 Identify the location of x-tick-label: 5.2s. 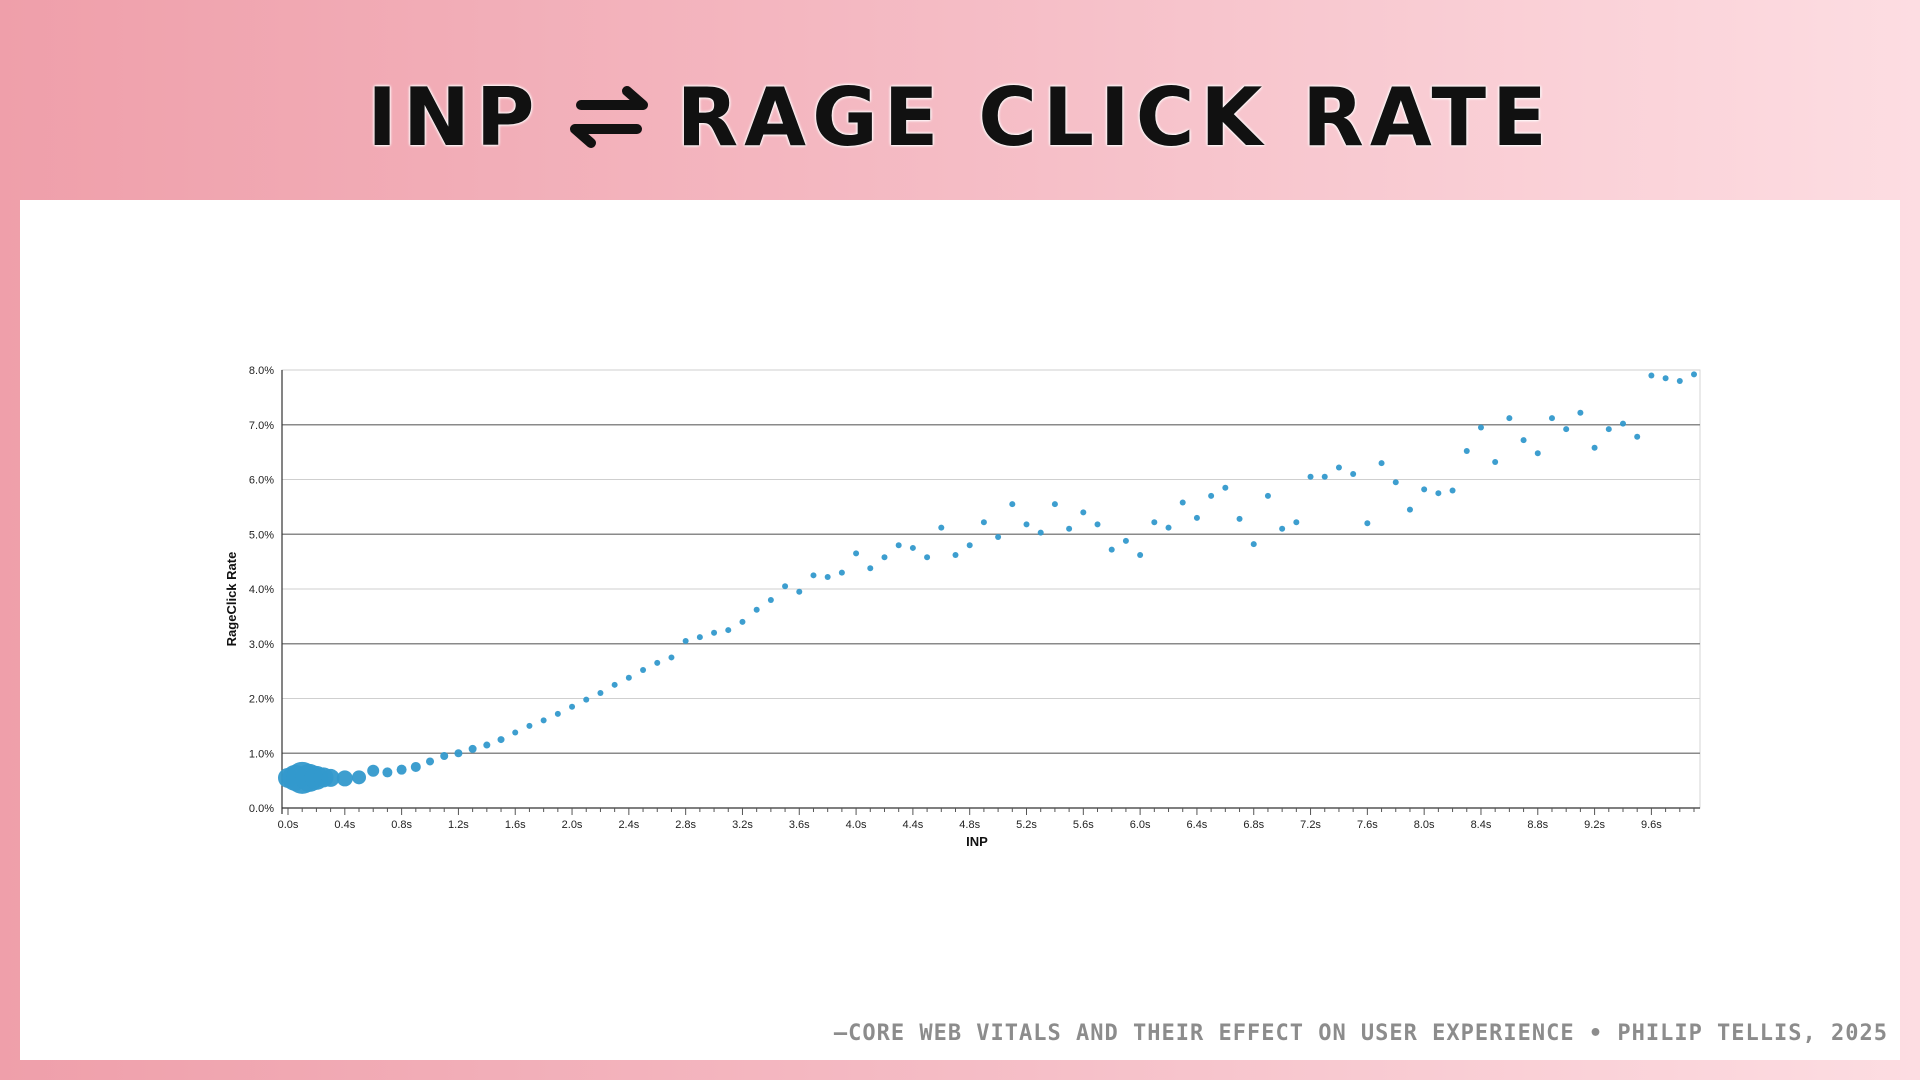
(1026, 825).